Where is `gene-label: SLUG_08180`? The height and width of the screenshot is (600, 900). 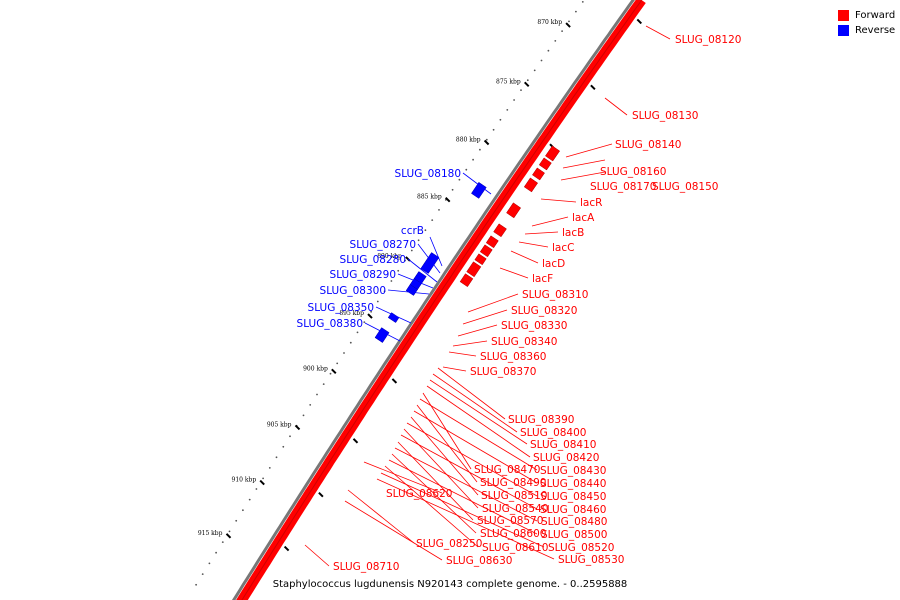 gene-label: SLUG_08180 is located at coordinates (428, 174).